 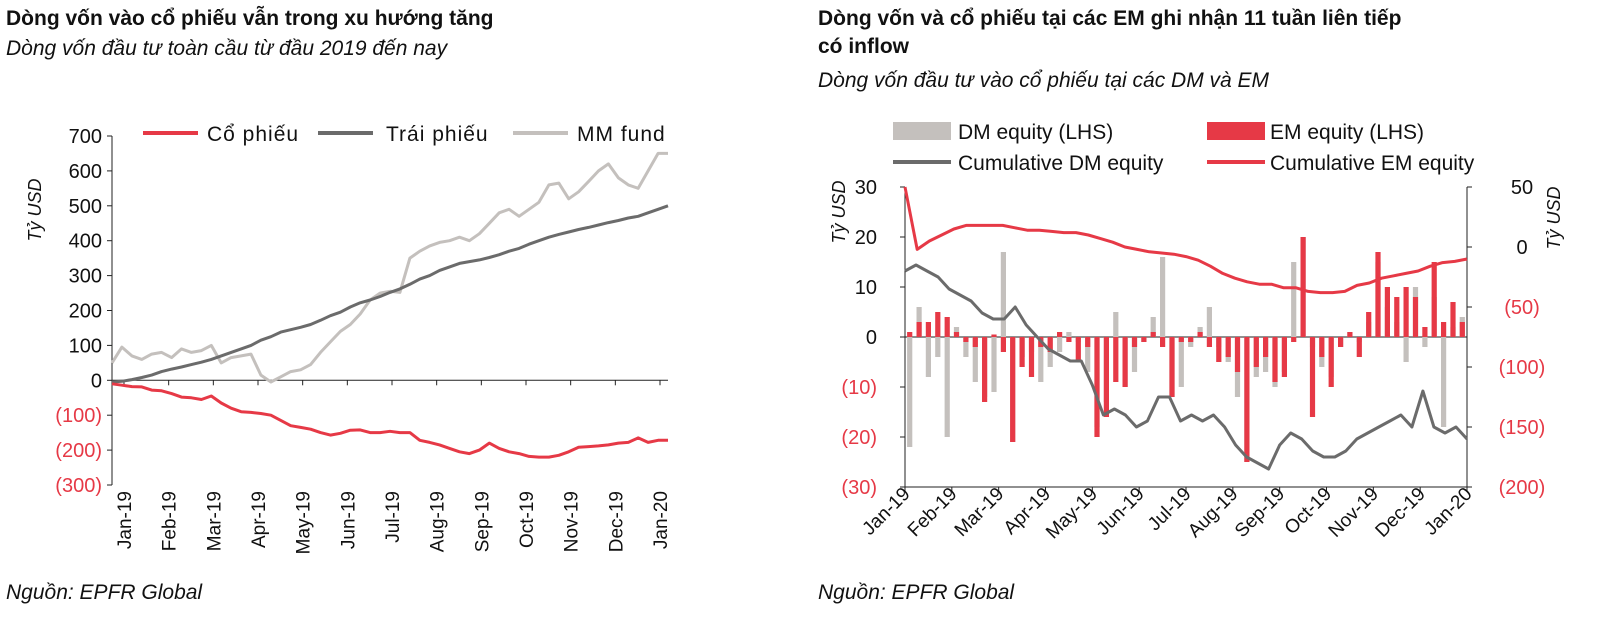 What do you see at coordinates (866, 188) in the screenshot?
I see `left-y-tick-label: 30` at bounding box center [866, 188].